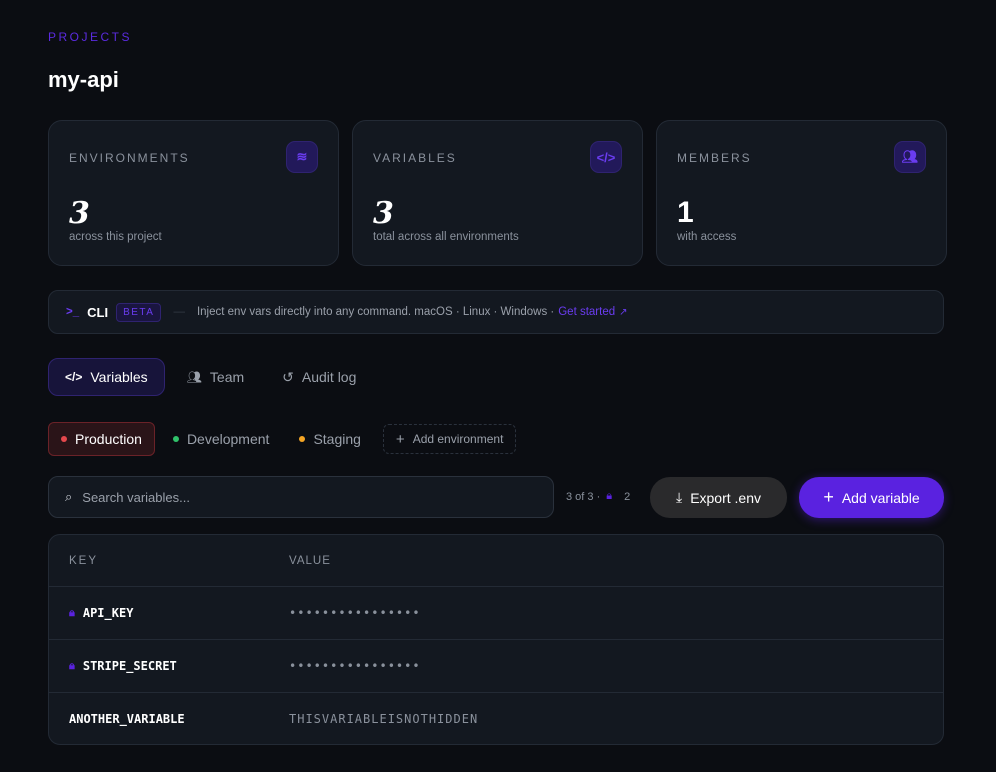 This screenshot has height=772, width=996. What do you see at coordinates (129, 666) in the screenshot?
I see `variable-key: STRIPE_SECRET` at bounding box center [129, 666].